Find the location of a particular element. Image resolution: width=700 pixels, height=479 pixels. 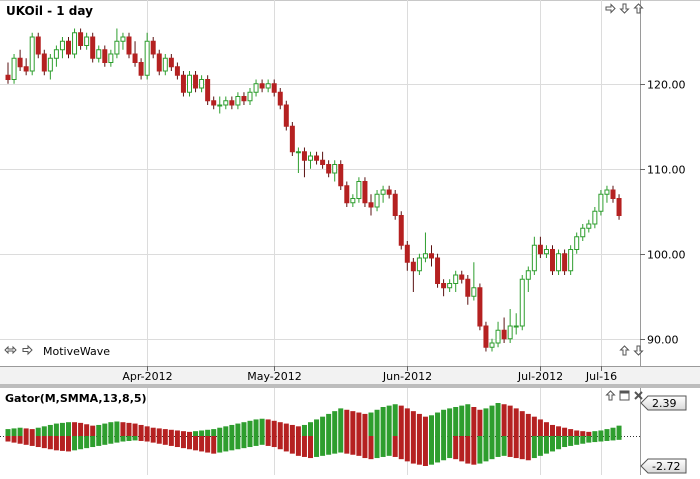

time-axis is located at coordinates (350, 375).